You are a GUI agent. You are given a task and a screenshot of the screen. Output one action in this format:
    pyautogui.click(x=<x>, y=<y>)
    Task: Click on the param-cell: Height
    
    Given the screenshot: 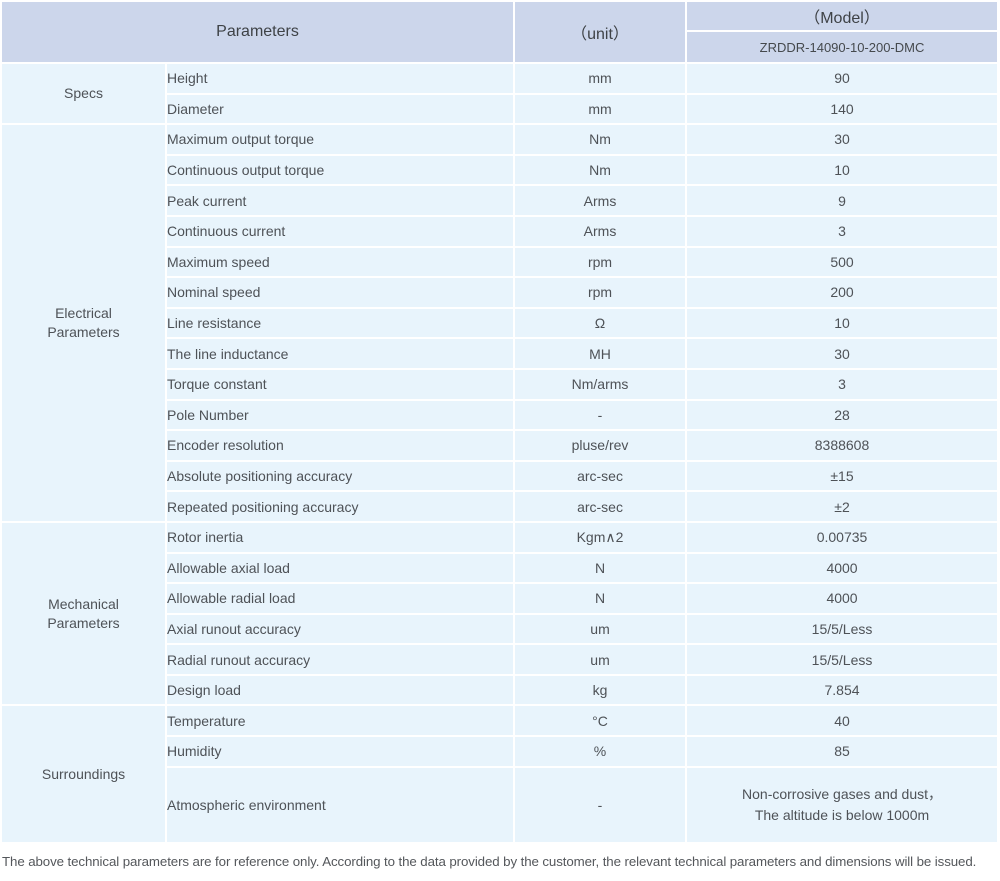 What is the action you would take?
    pyautogui.click(x=340, y=78)
    